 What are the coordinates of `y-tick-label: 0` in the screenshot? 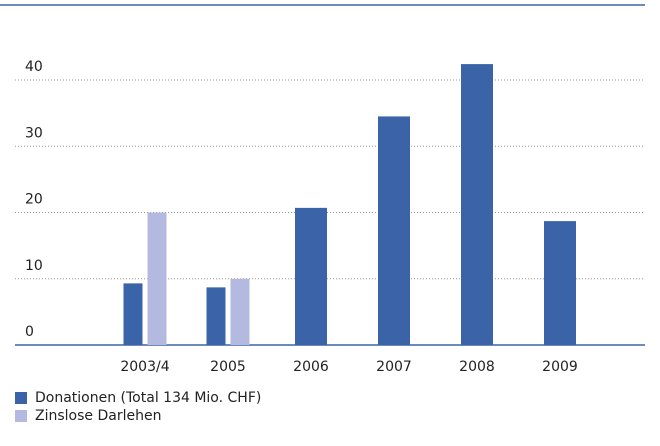 It's located at (29, 332).